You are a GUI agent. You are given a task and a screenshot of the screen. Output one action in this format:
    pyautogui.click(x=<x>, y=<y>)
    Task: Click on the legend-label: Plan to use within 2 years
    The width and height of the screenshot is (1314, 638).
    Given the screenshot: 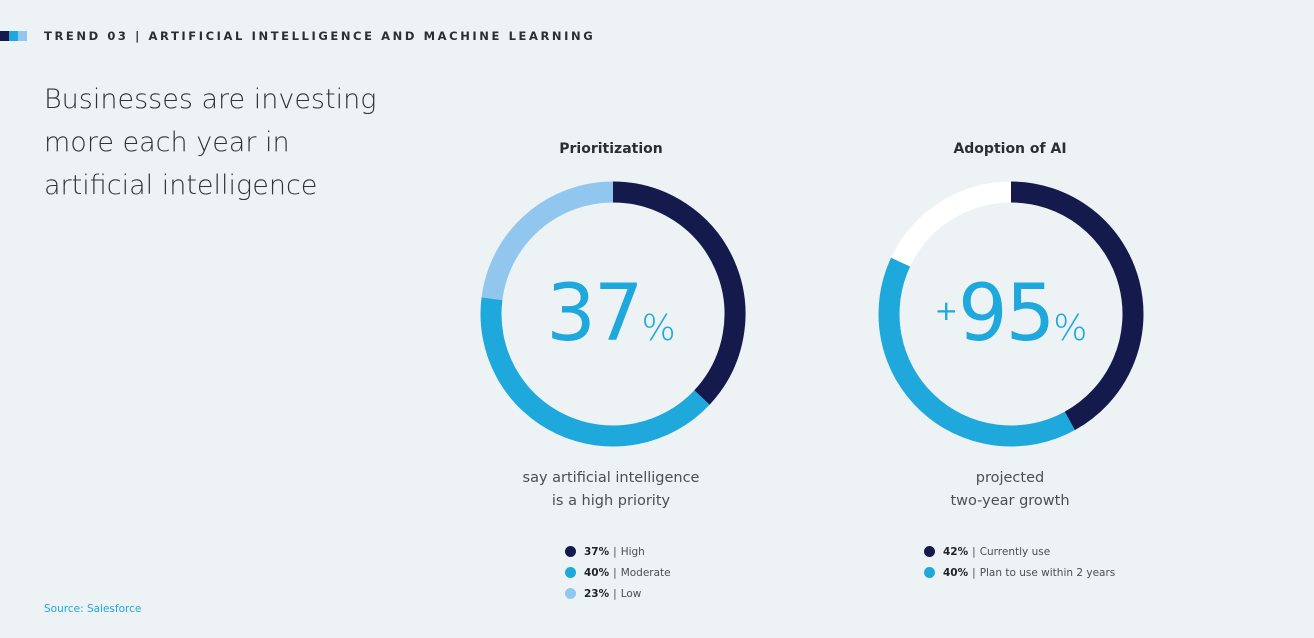 What is the action you would take?
    pyautogui.click(x=1047, y=572)
    